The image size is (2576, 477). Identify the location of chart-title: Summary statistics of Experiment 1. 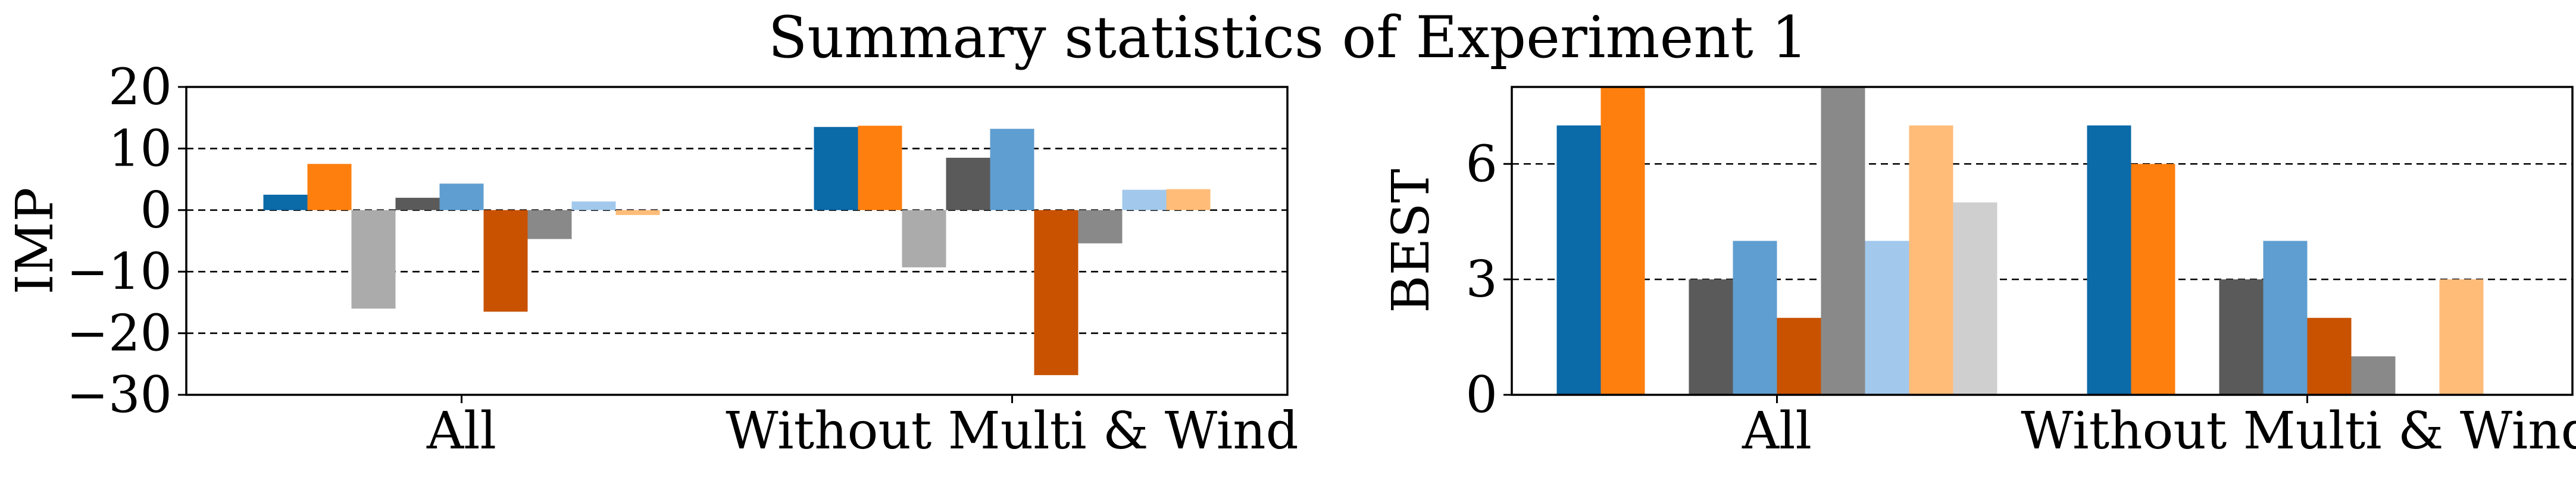
(1288, 37).